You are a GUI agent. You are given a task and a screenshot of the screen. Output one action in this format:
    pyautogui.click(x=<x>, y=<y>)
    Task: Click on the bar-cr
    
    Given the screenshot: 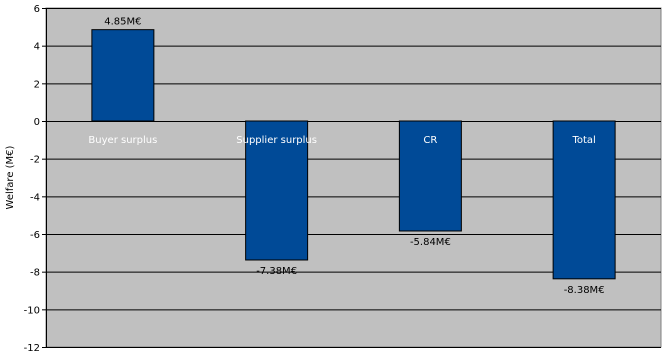 What is the action you would take?
    pyautogui.click(x=430, y=176)
    